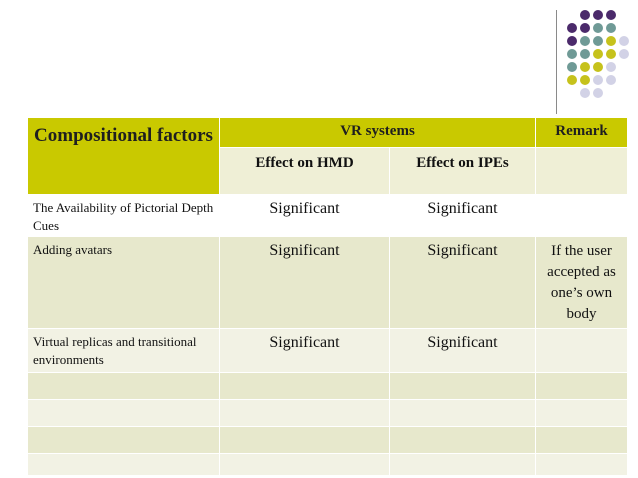 This screenshot has width=638, height=478. What do you see at coordinates (462, 171) in the screenshot?
I see `header-effect-ipes: Effect on IPEs` at bounding box center [462, 171].